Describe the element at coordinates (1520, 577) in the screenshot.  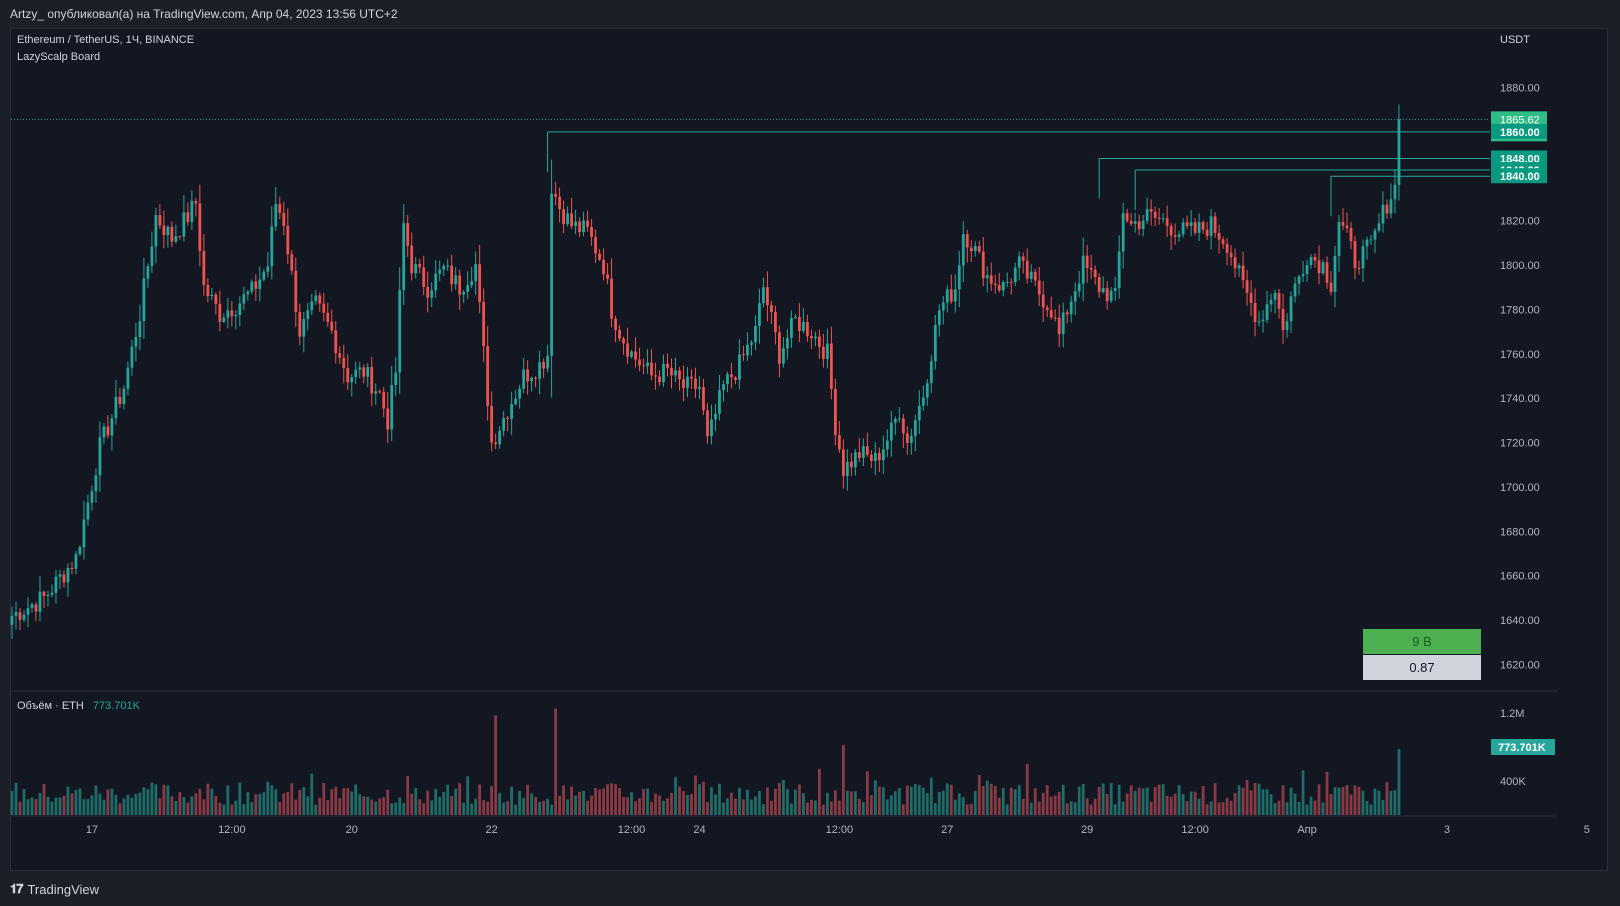
I see `price-tick-label: 1660.00` at that location.